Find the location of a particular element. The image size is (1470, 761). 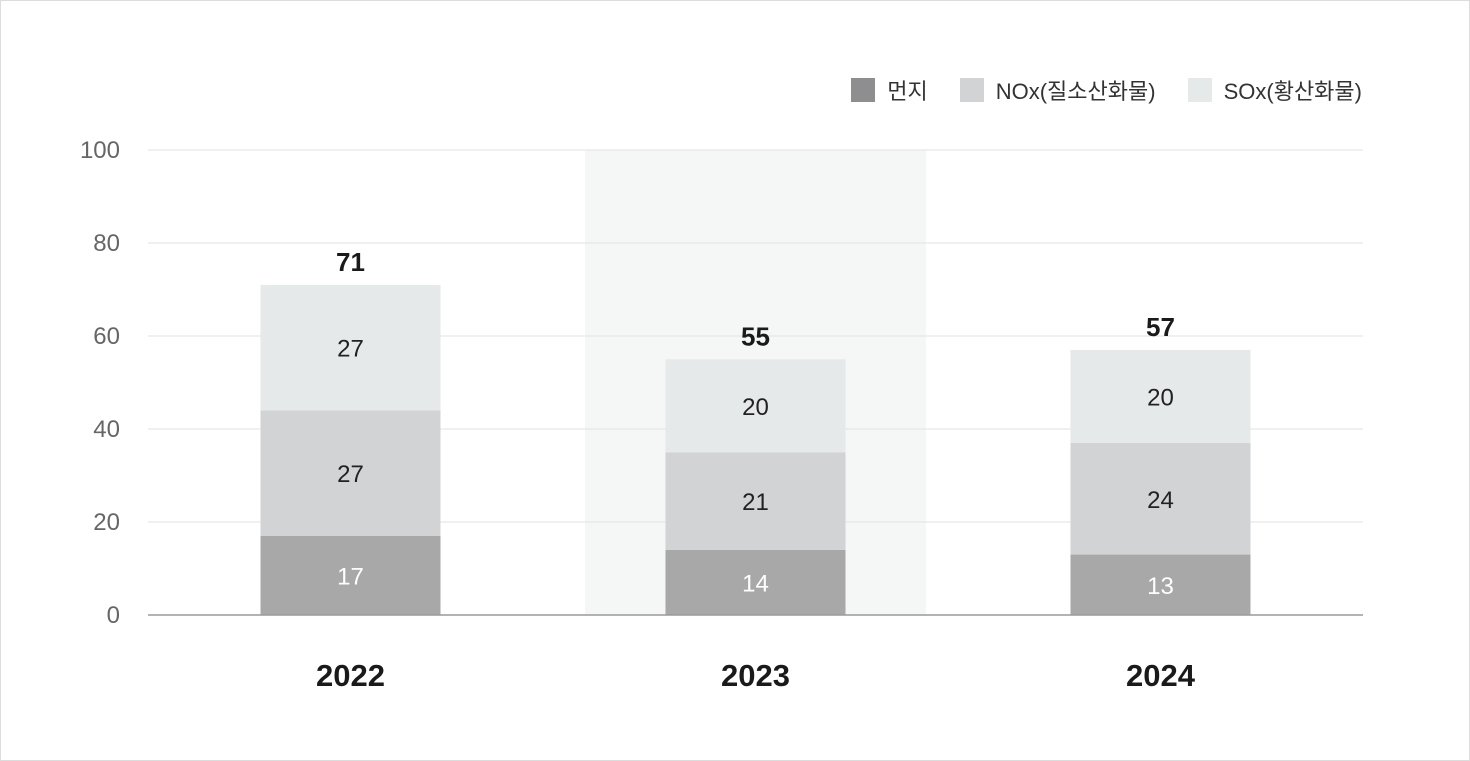

legend-swatch-nox is located at coordinates (971, 90).